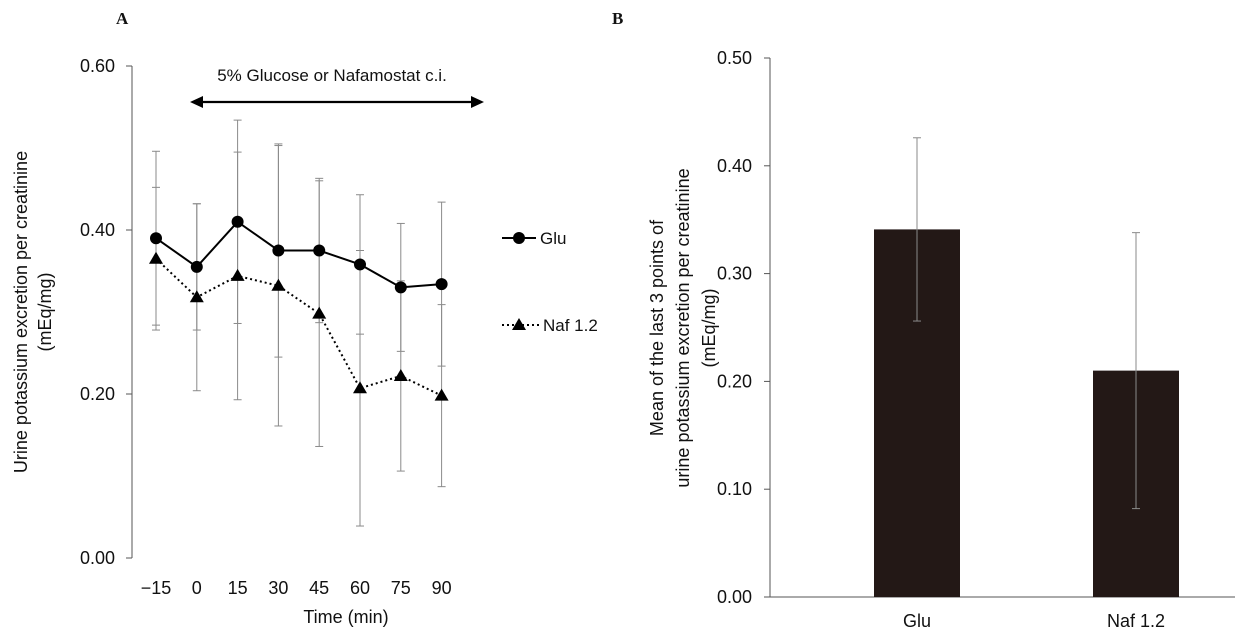 The image size is (1247, 636). What do you see at coordinates (238, 588) in the screenshot?
I see `chart-a-x-tick-label: 15` at bounding box center [238, 588].